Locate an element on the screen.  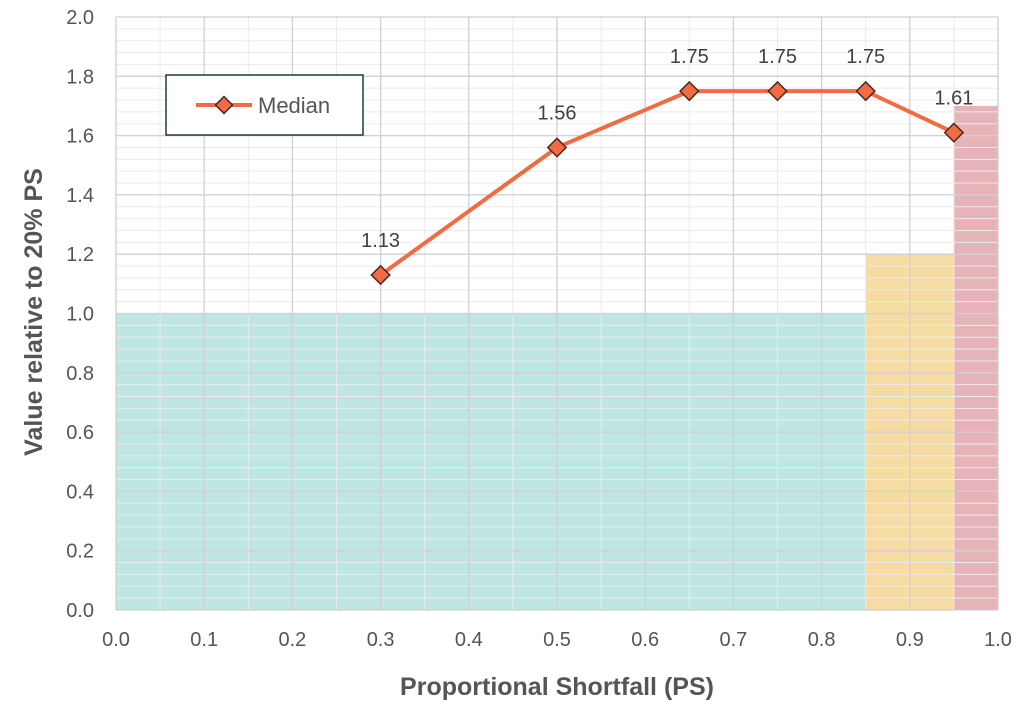
x-tick-label: 0.7 is located at coordinates (733, 640).